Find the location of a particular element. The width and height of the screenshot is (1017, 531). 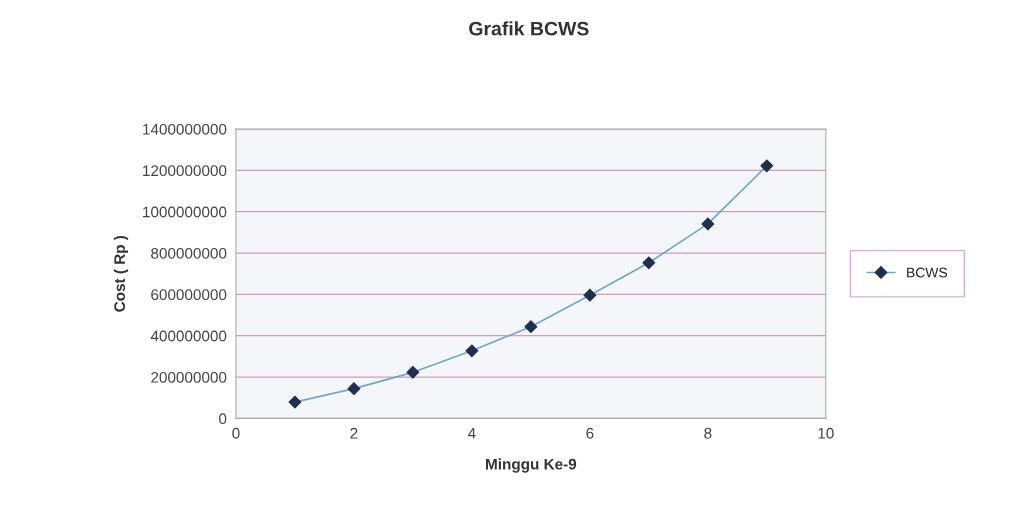

y-tick-label: 1400000000 is located at coordinates (185, 129).